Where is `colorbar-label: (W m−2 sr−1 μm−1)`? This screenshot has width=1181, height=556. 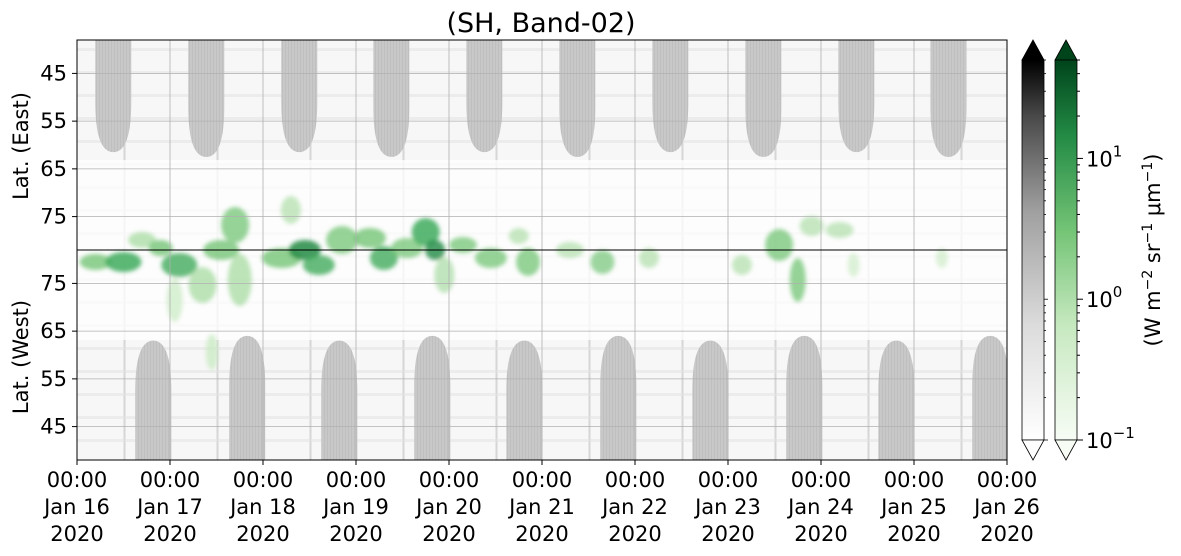 colorbar-label: (W m−2 sr−1 μm−1) is located at coordinates (1152, 250).